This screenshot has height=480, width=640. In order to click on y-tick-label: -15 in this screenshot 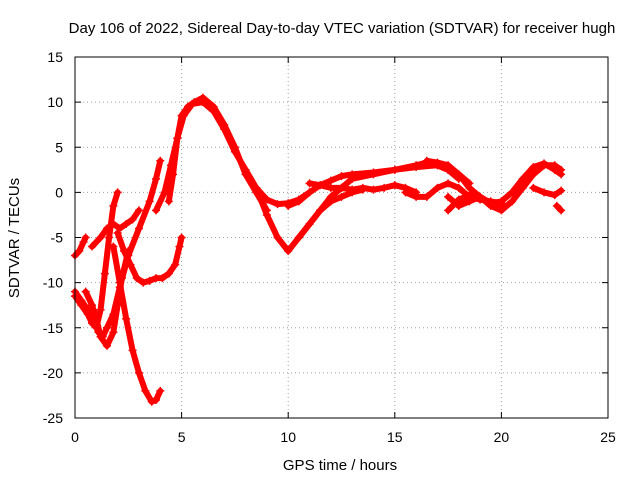, I will do `click(53, 328)`.